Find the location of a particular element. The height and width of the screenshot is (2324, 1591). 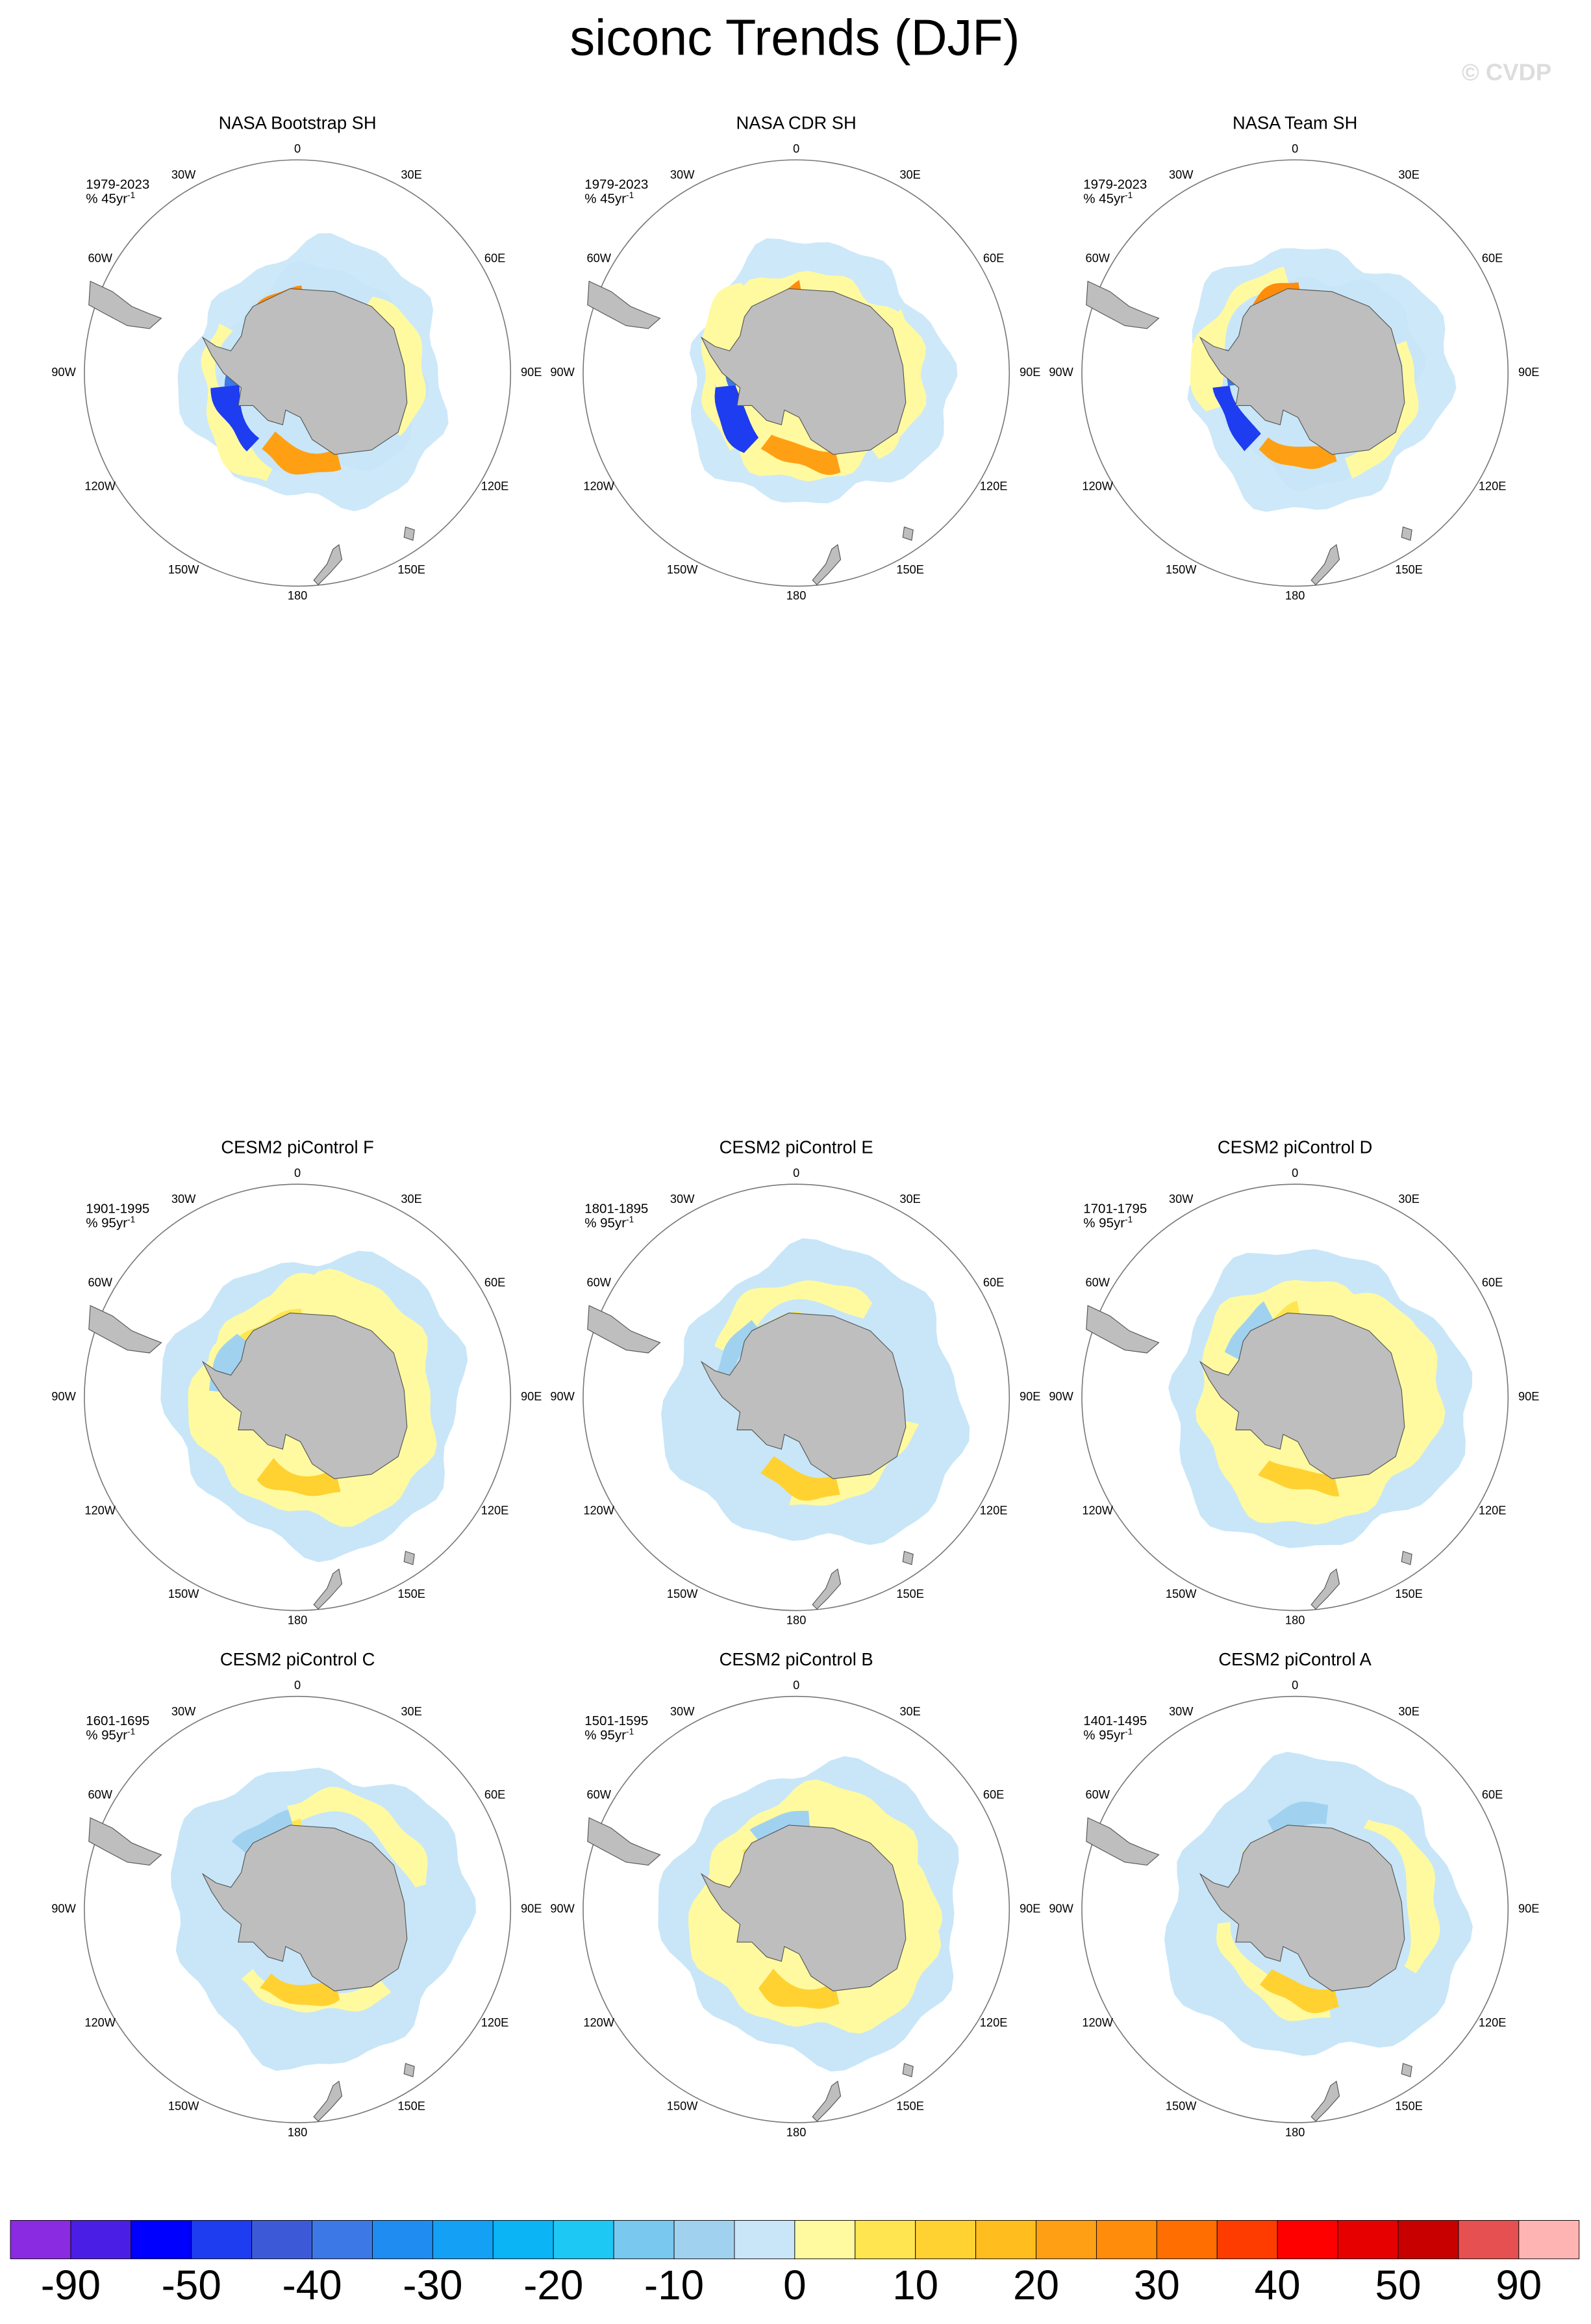

panel-title: CESM2 piControl F is located at coordinates (297, 1147).